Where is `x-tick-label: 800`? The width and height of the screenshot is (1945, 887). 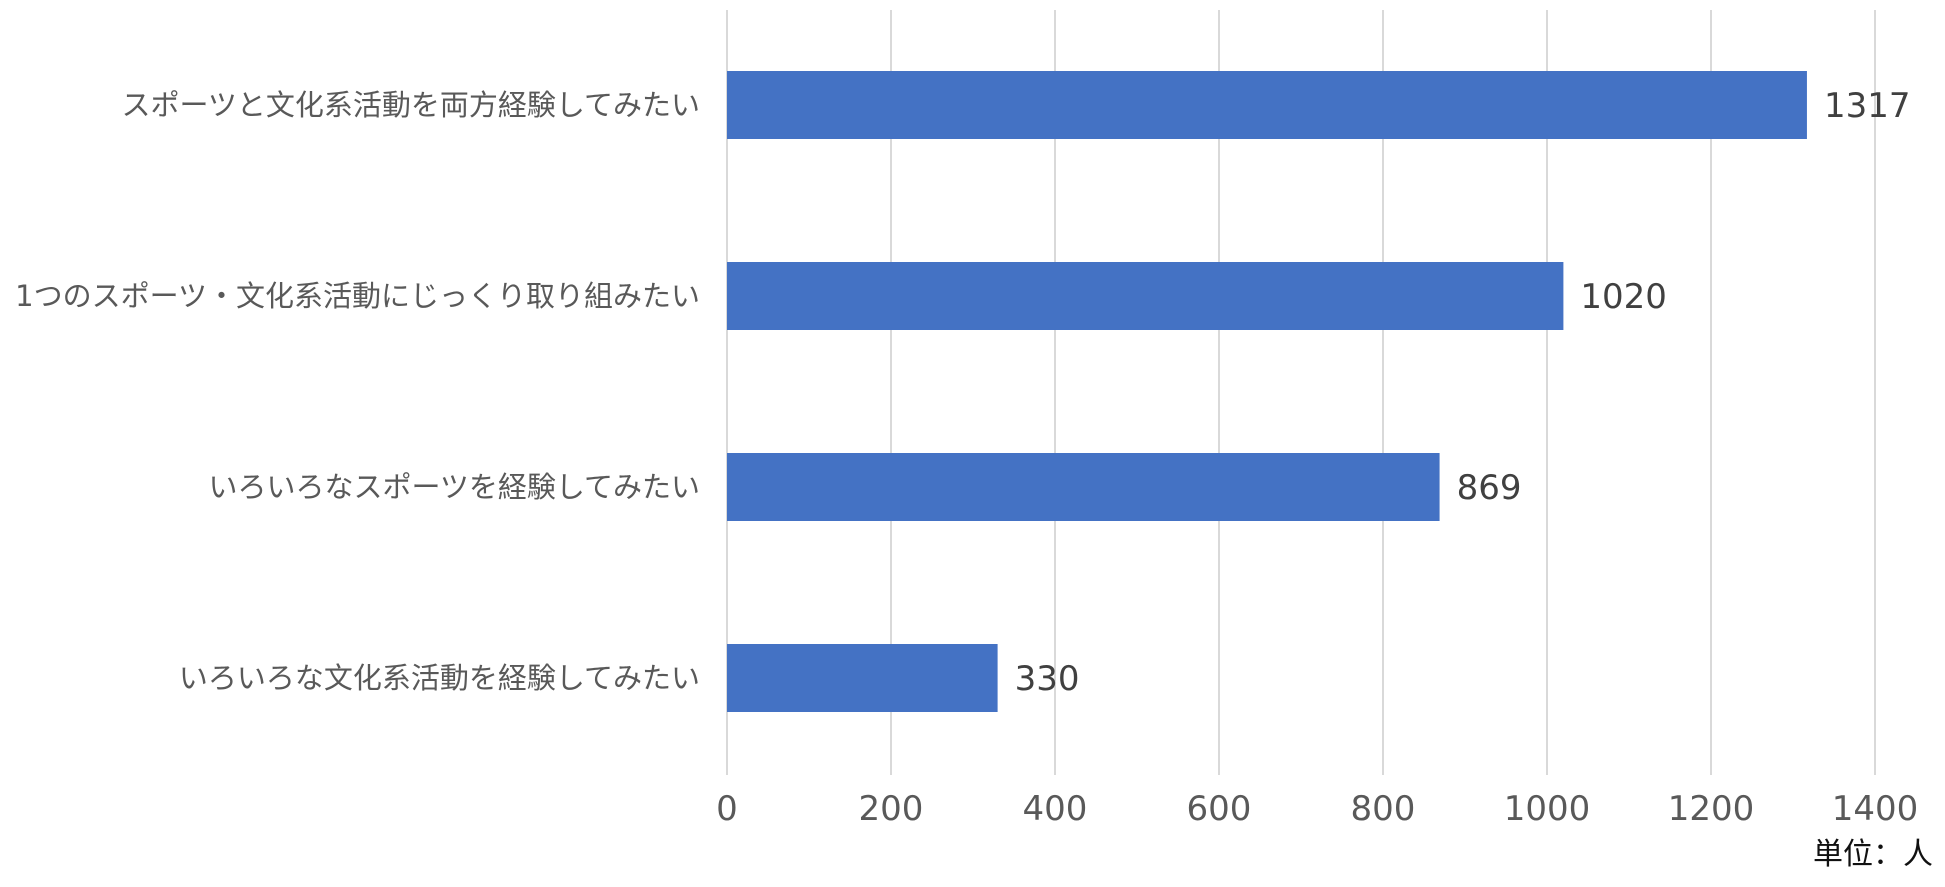
x-tick-label: 800 is located at coordinates (1383, 809).